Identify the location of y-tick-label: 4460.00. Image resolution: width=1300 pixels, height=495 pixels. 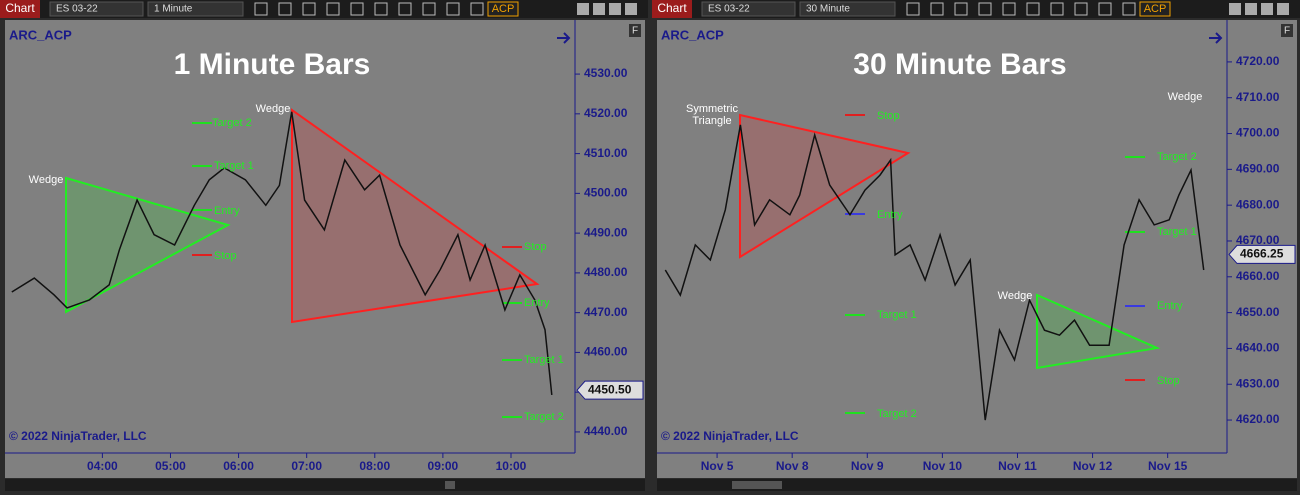
(606, 352).